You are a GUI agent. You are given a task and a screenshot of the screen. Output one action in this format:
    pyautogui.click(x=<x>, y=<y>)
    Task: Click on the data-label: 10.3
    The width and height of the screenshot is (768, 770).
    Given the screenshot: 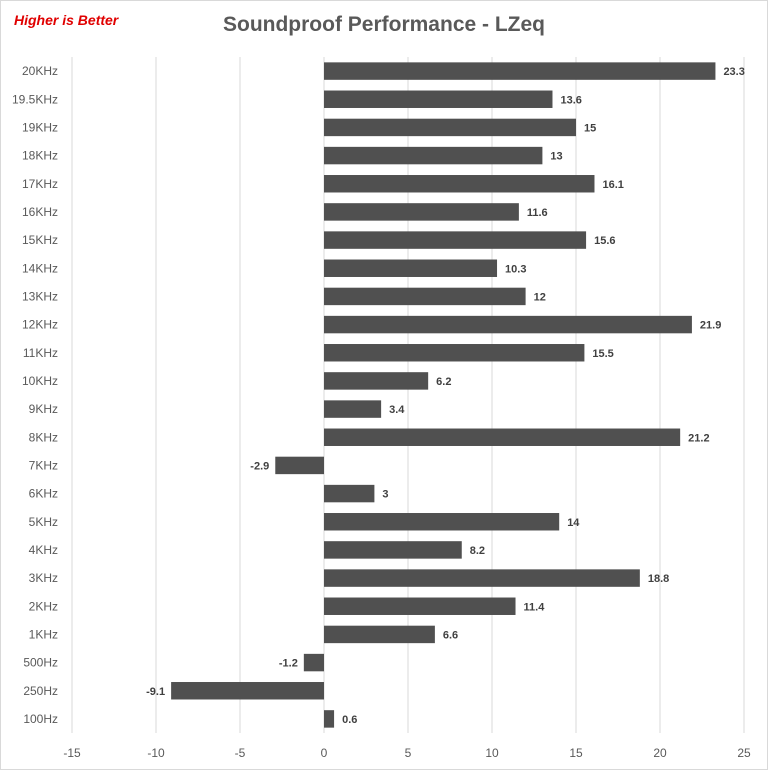 What is the action you would take?
    pyautogui.click(x=515, y=269)
    